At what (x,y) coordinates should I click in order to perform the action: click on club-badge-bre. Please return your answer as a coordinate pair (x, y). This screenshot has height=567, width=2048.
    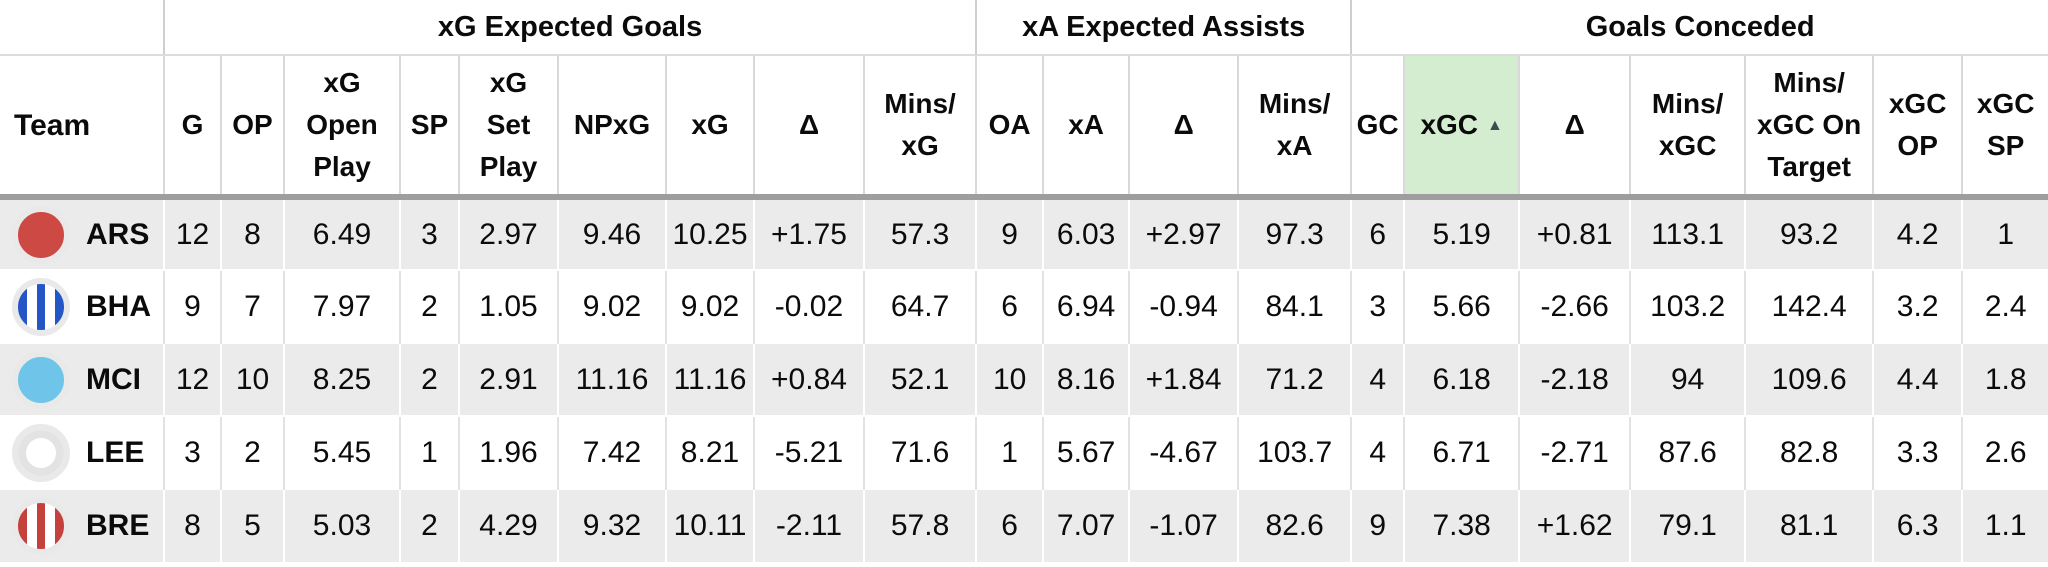
    Looking at the image, I should click on (41, 526).